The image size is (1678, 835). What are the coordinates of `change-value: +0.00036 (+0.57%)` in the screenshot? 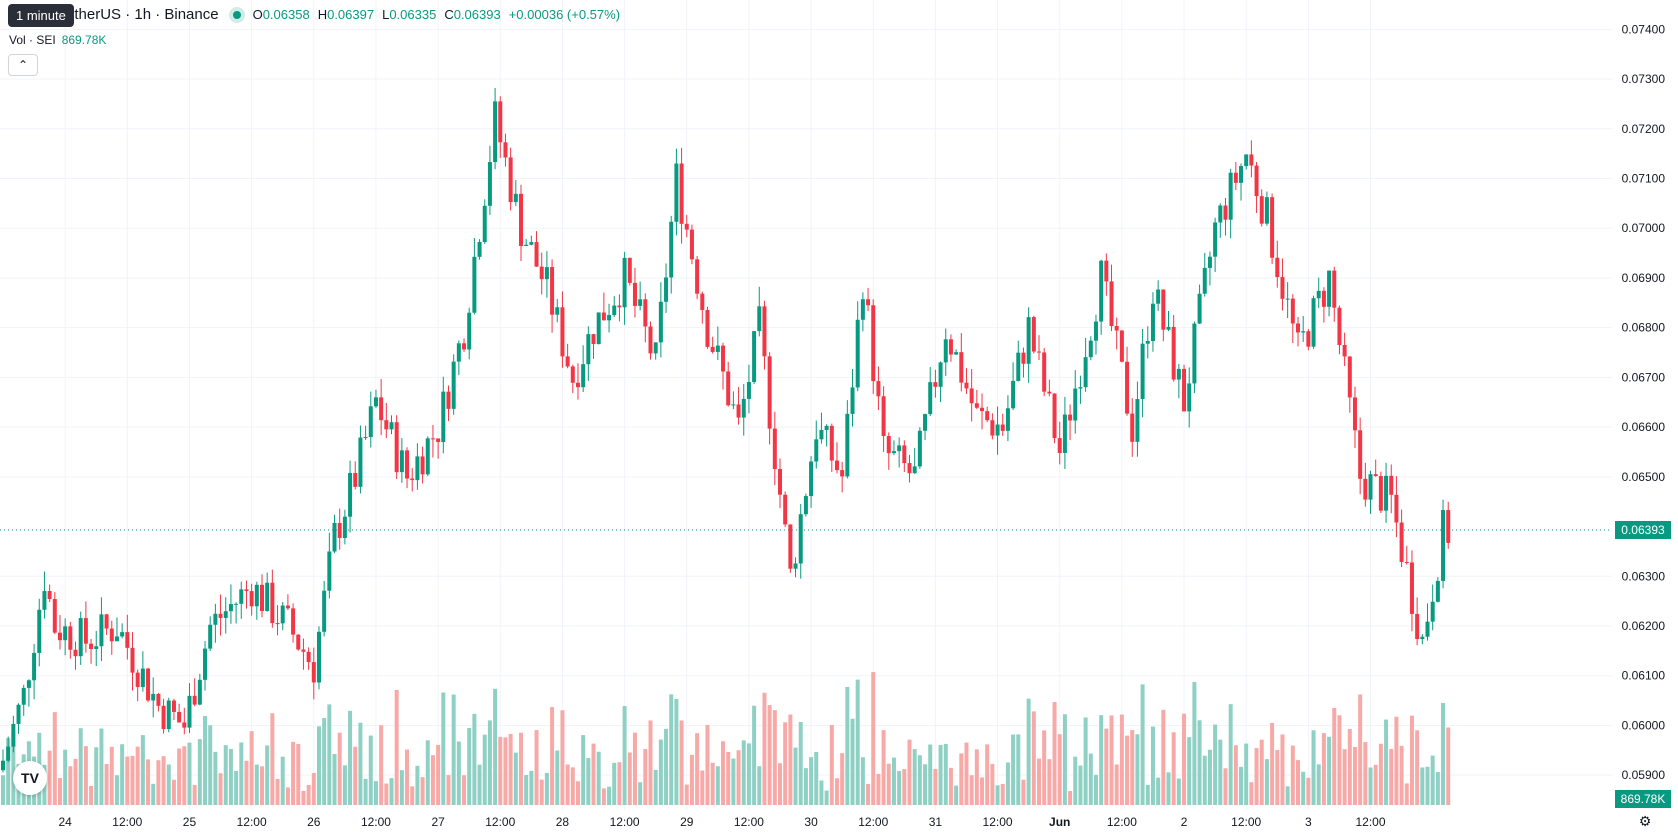 It's located at (564, 14).